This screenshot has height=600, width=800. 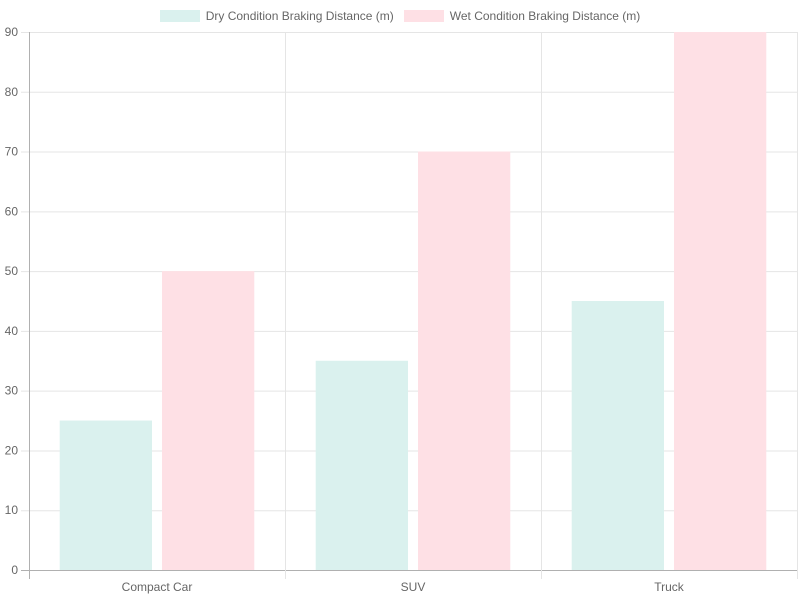 What do you see at coordinates (12, 331) in the screenshot?
I see `y-tick-label: 40` at bounding box center [12, 331].